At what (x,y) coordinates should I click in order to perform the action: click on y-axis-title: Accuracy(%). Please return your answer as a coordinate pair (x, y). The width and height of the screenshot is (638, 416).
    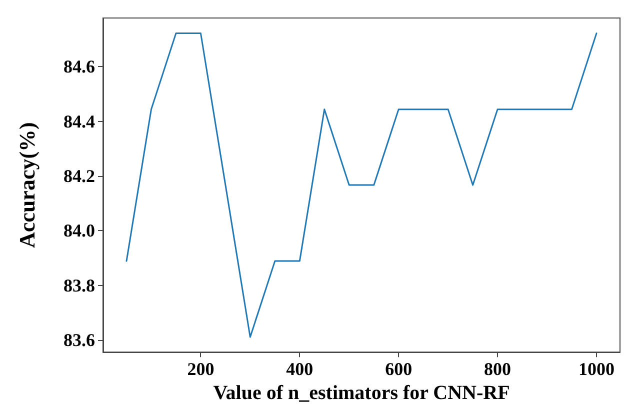
    Looking at the image, I should click on (27, 185).